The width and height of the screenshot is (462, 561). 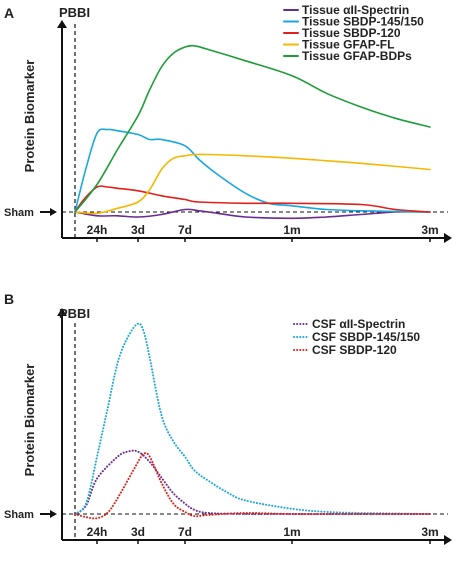 What do you see at coordinates (357, 56) in the screenshot?
I see `legend-entry: Tissue GFAP-BDPs` at bounding box center [357, 56].